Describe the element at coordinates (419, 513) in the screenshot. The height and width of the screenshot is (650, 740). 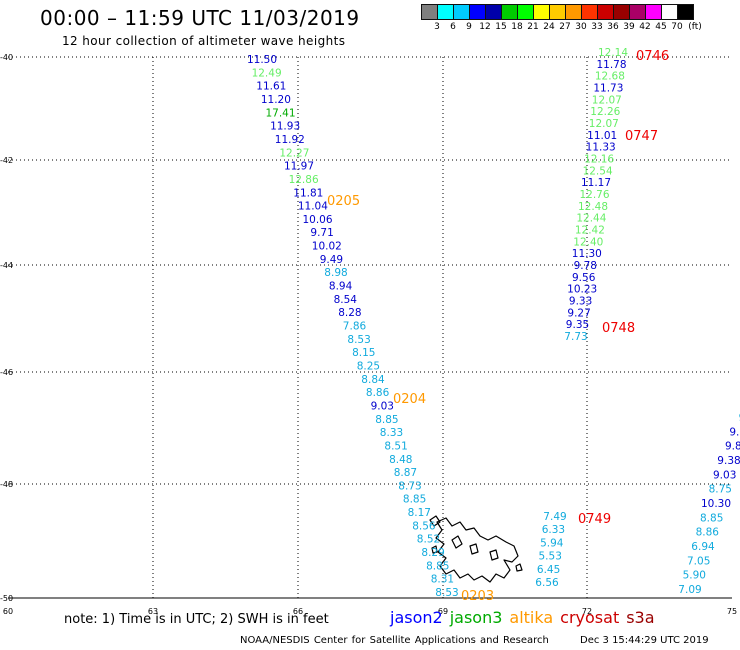
I see `wave-height-value: 8.17` at that location.